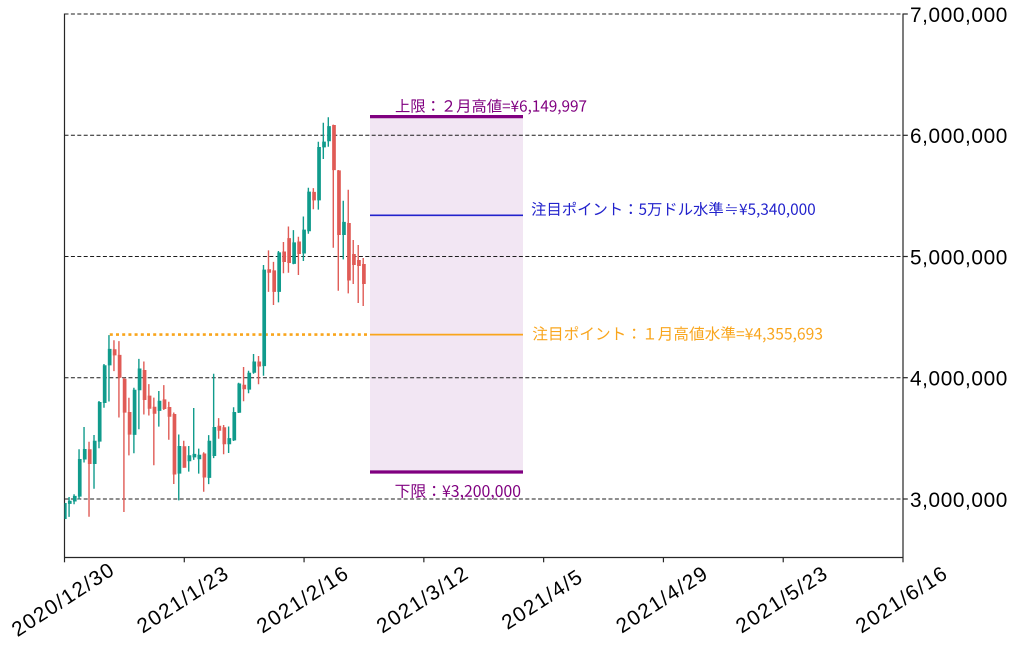  I want to click on svg-text: 4,000,000, so click(959, 379).